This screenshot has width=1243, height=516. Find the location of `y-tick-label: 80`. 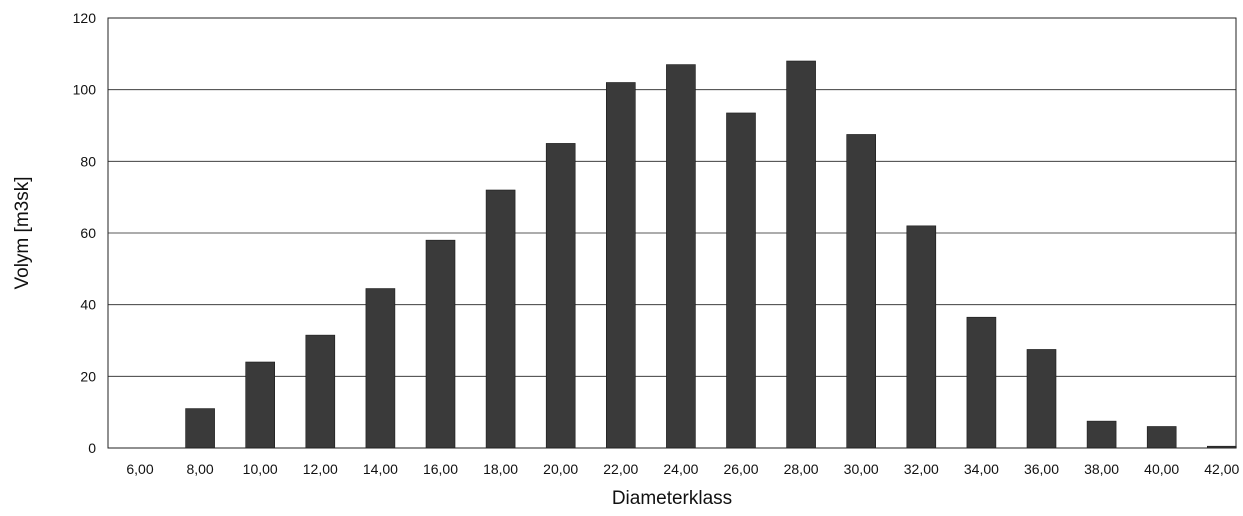

y-tick-label: 80 is located at coordinates (88, 161).